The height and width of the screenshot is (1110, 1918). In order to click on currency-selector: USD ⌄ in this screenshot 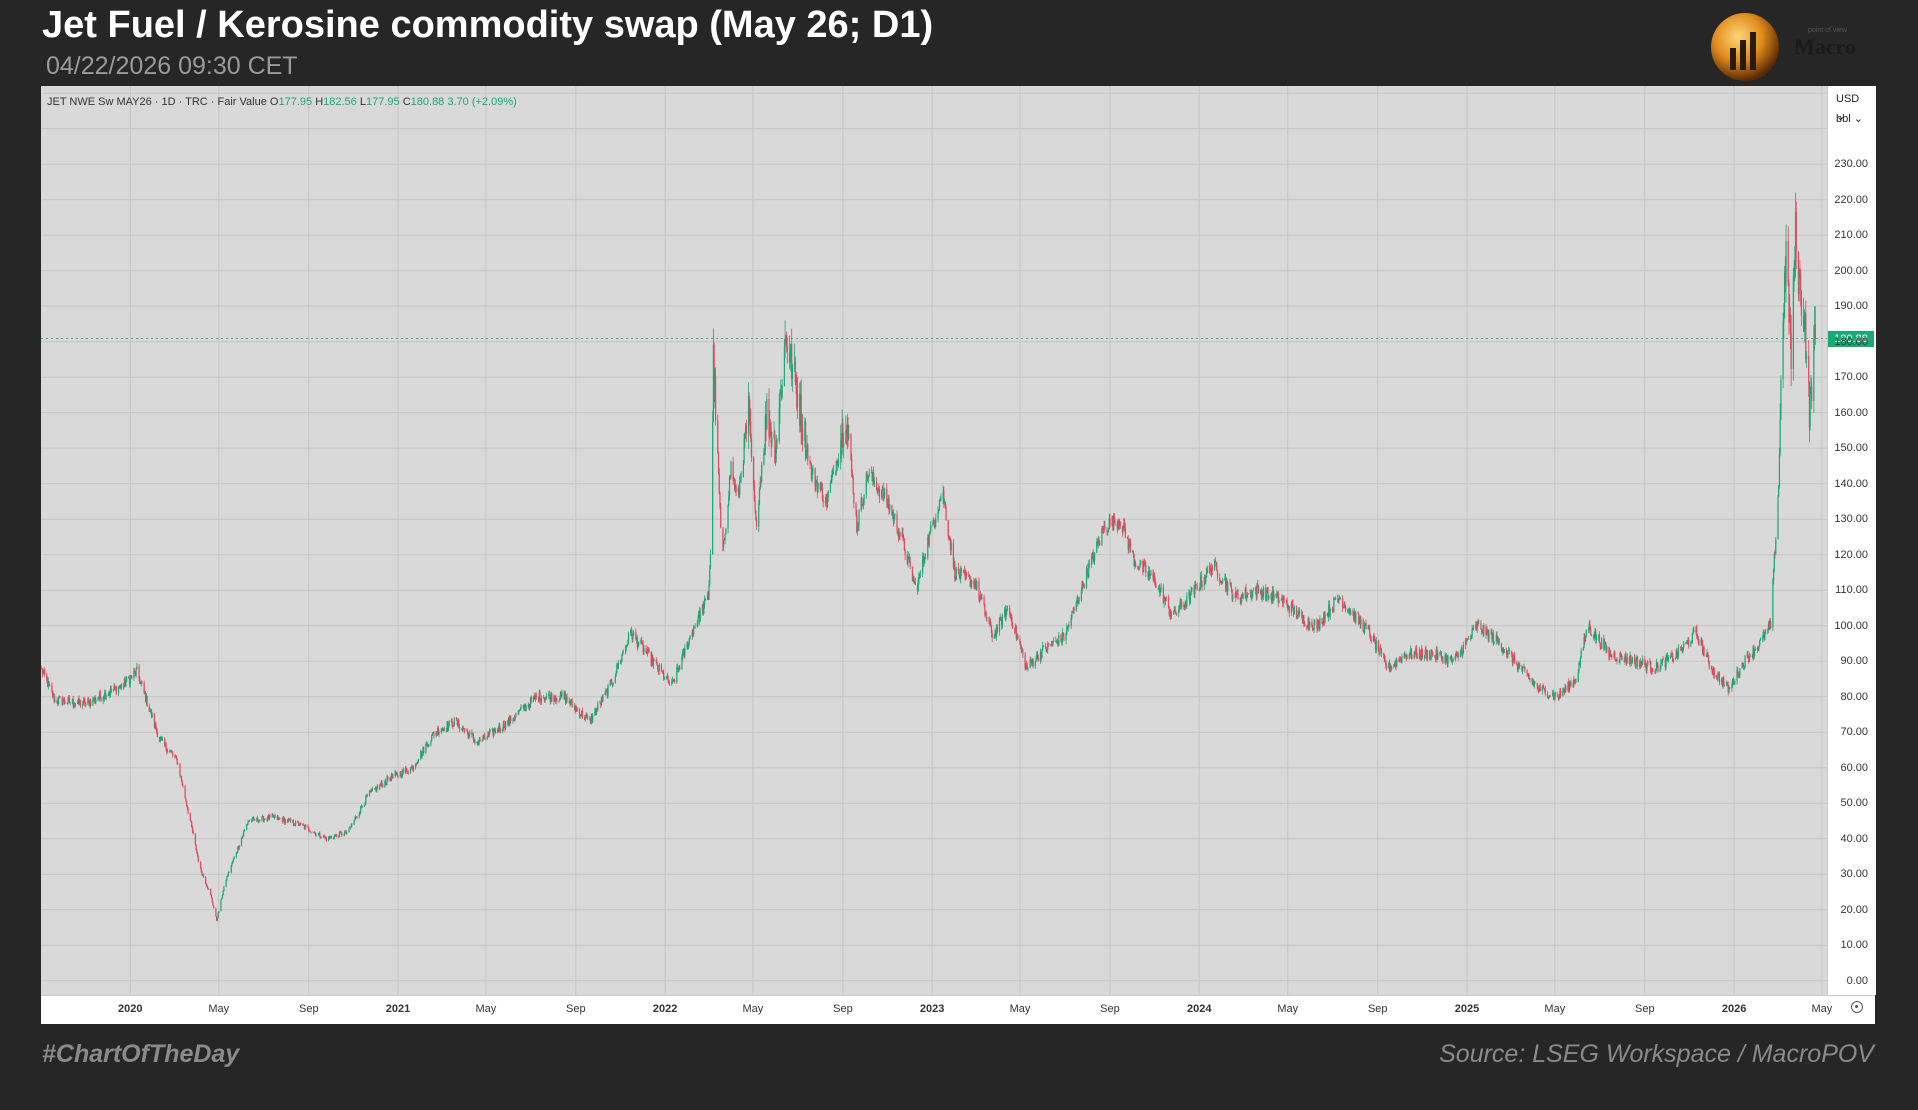, I will do `click(1848, 108)`.